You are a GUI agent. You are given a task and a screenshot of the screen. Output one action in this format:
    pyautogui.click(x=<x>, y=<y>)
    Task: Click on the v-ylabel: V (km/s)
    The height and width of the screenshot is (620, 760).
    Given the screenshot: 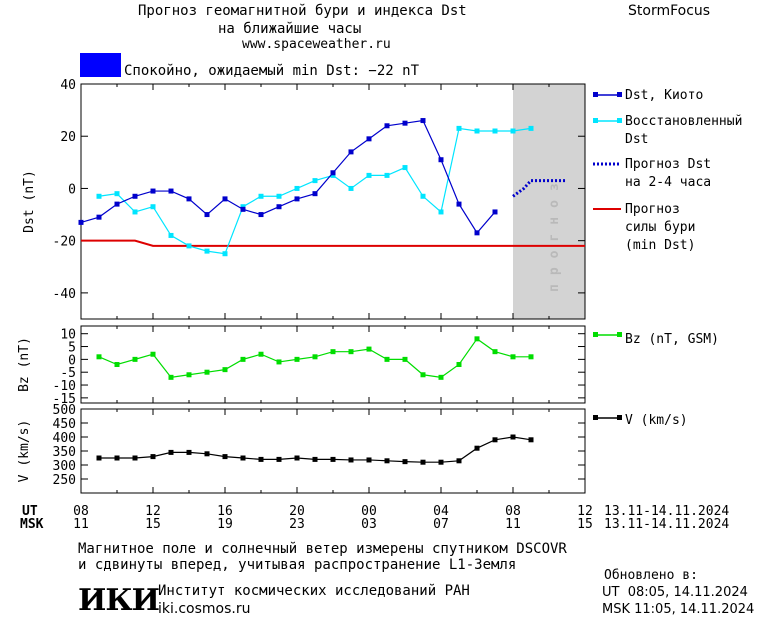 What is the action you would take?
    pyautogui.click(x=24, y=451)
    